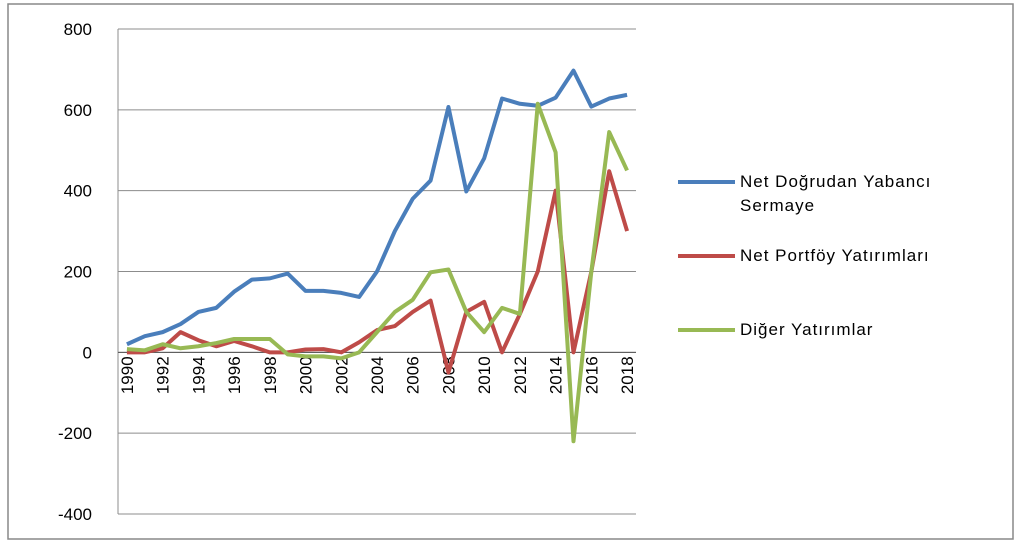  Describe the element at coordinates (75, 433) in the screenshot. I see `y-tick-label: -200` at that location.